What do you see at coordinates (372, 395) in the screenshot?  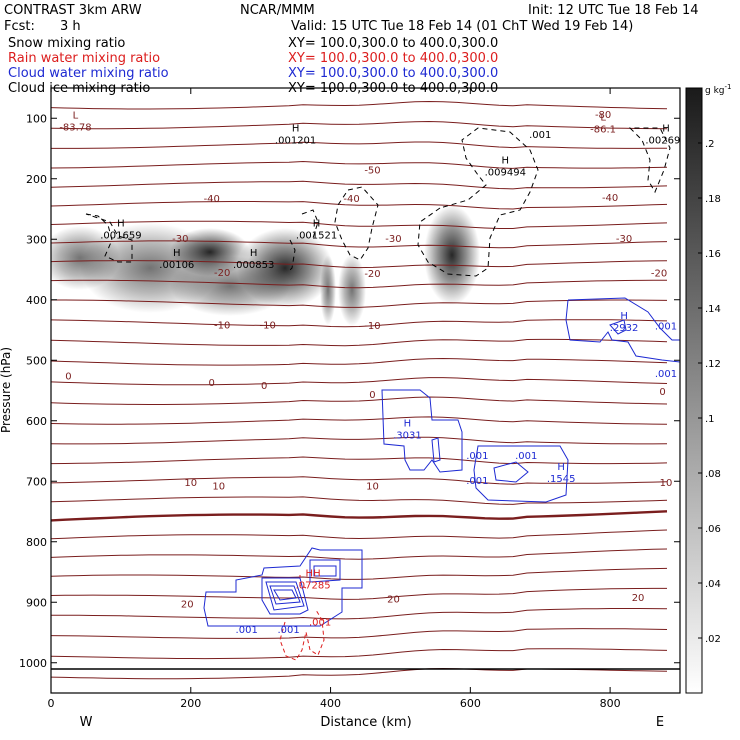 I see `temperature-label: 0` at bounding box center [372, 395].